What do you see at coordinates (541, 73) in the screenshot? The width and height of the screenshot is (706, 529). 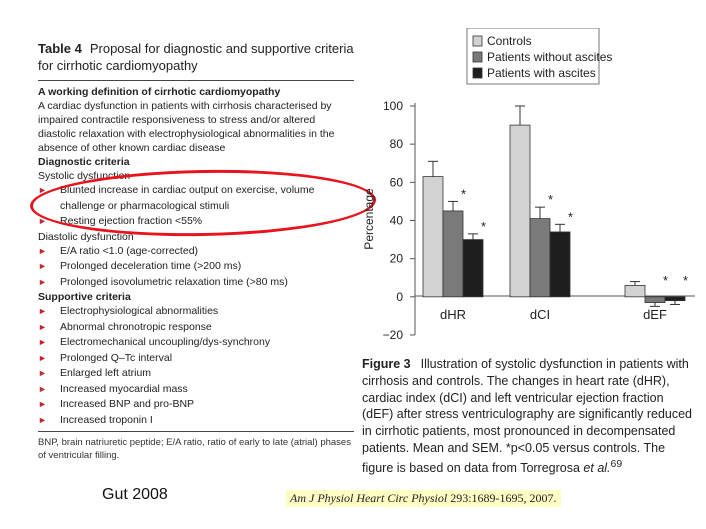 I see `legend-label: Patients with ascites` at bounding box center [541, 73].